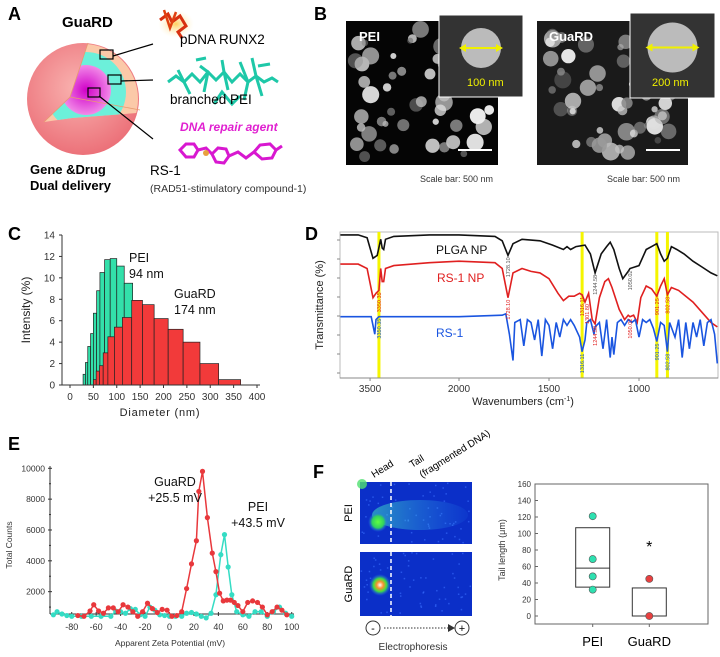  Describe the element at coordinates (502, 550) in the screenshot. I see `f-y-axis-label: Tail length (μm)` at that location.